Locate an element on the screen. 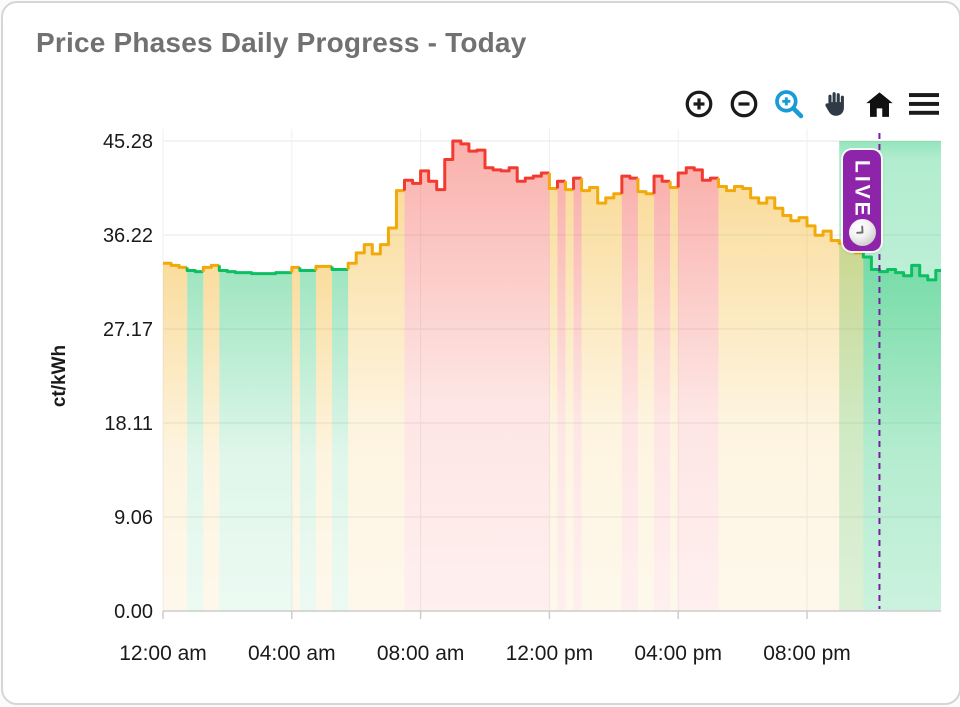 The image size is (960, 707). home-button is located at coordinates (879, 104).